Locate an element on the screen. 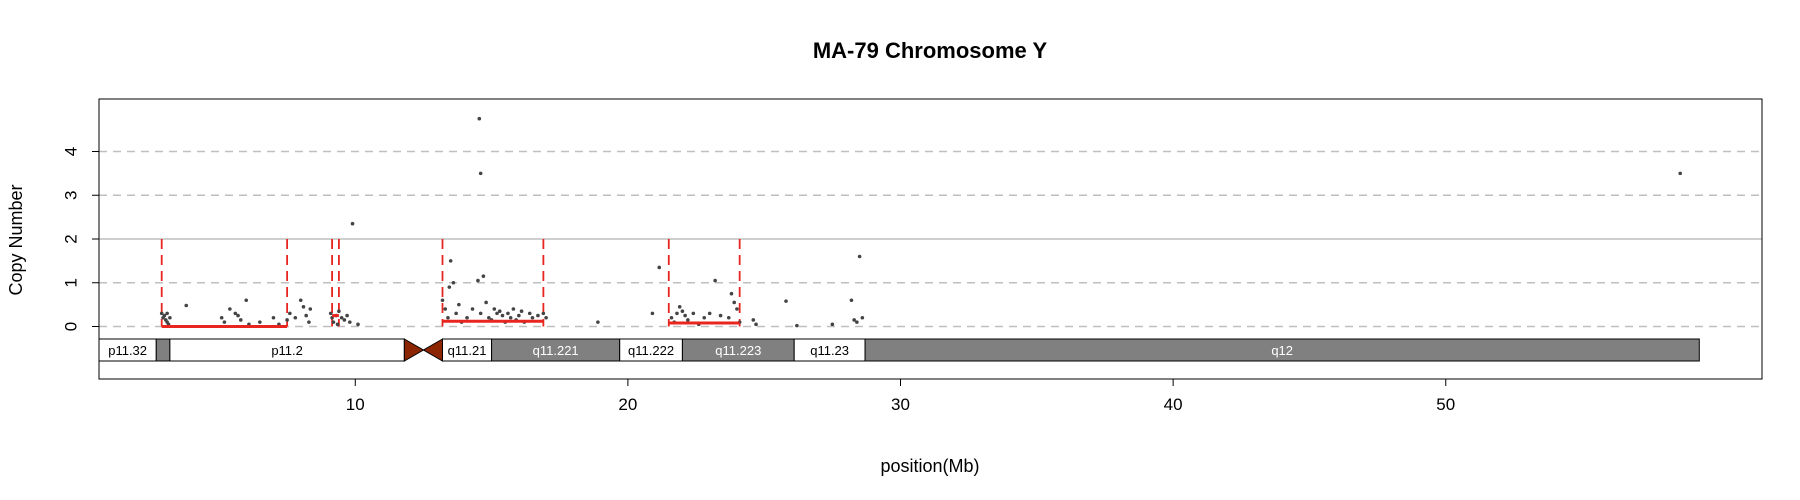 The height and width of the screenshot is (500, 1800). ideogram-band-label: q11.223 is located at coordinates (738, 350).